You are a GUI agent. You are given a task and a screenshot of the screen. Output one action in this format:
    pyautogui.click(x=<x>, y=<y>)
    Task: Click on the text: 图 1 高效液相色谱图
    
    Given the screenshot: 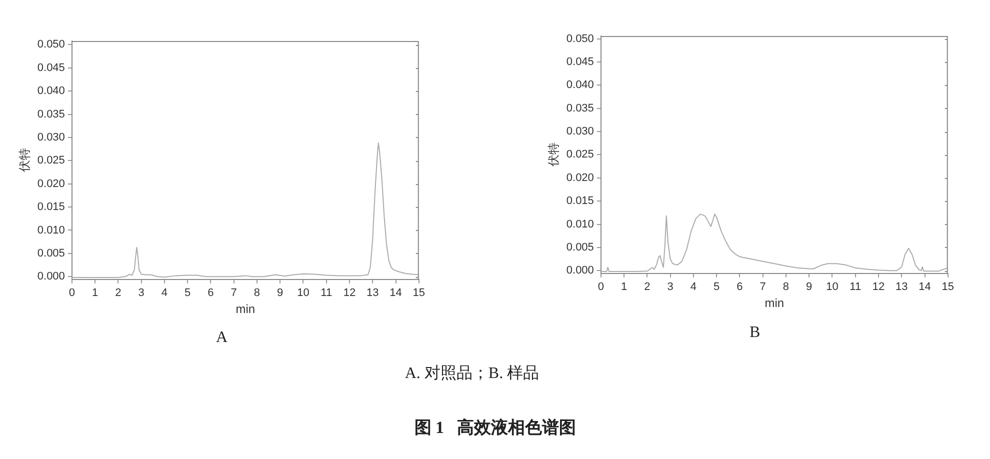 What is the action you would take?
    pyautogui.click(x=495, y=428)
    